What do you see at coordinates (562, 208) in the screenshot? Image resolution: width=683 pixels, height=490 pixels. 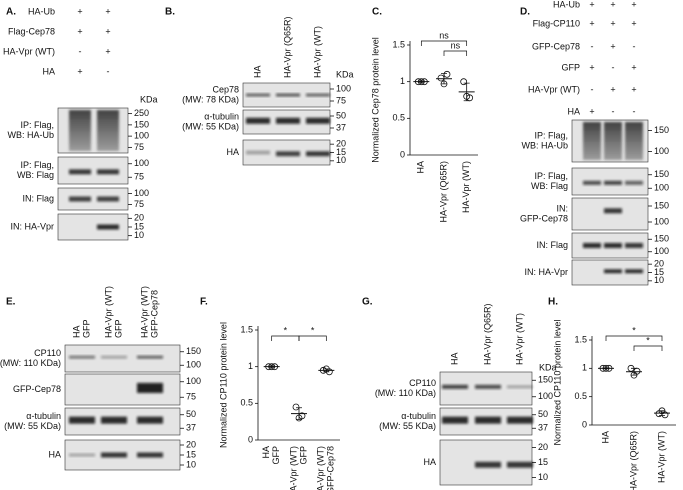 I see `blot-label: IN:` at bounding box center [562, 208].